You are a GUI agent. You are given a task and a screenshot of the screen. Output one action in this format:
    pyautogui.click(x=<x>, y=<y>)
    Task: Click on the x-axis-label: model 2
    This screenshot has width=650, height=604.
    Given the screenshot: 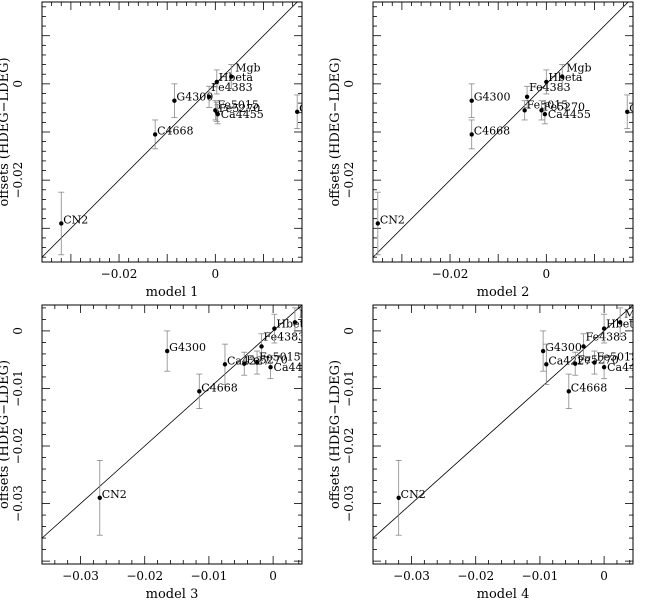 What is the action you would take?
    pyautogui.click(x=503, y=292)
    